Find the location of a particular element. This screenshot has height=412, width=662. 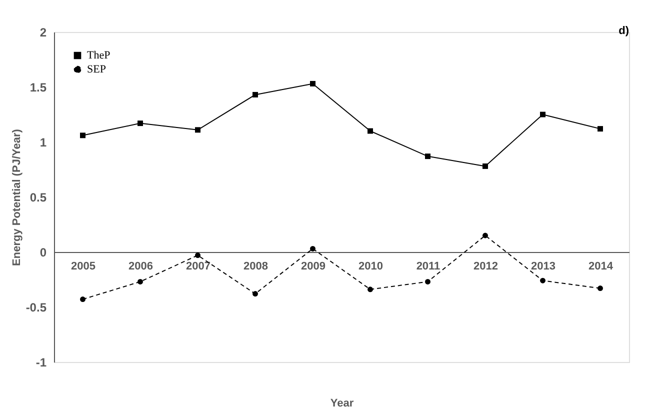

chart-title: d) is located at coordinates (624, 31).